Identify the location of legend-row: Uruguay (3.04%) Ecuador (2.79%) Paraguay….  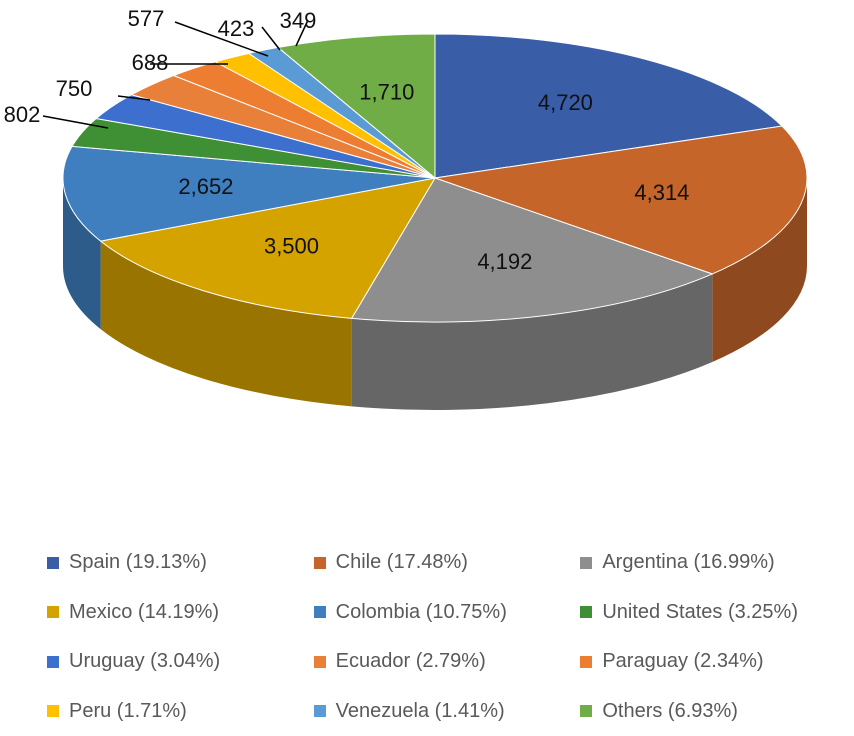
(447, 662).